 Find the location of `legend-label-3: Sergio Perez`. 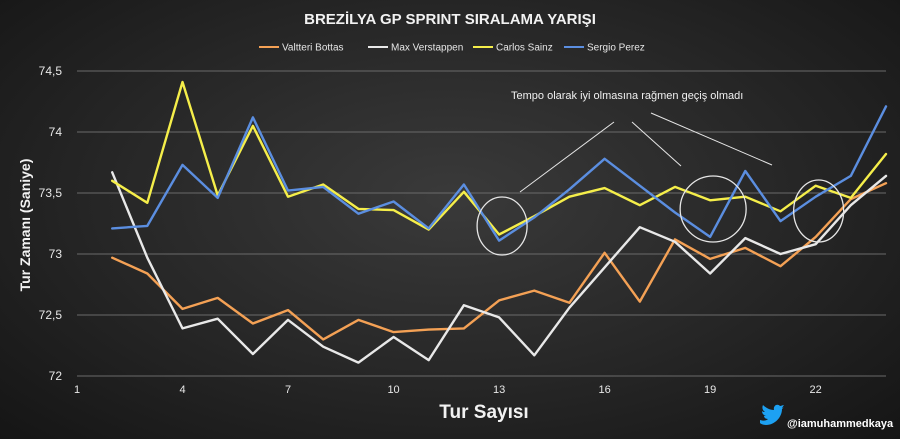

legend-label-3: Sergio Perez is located at coordinates (616, 48).